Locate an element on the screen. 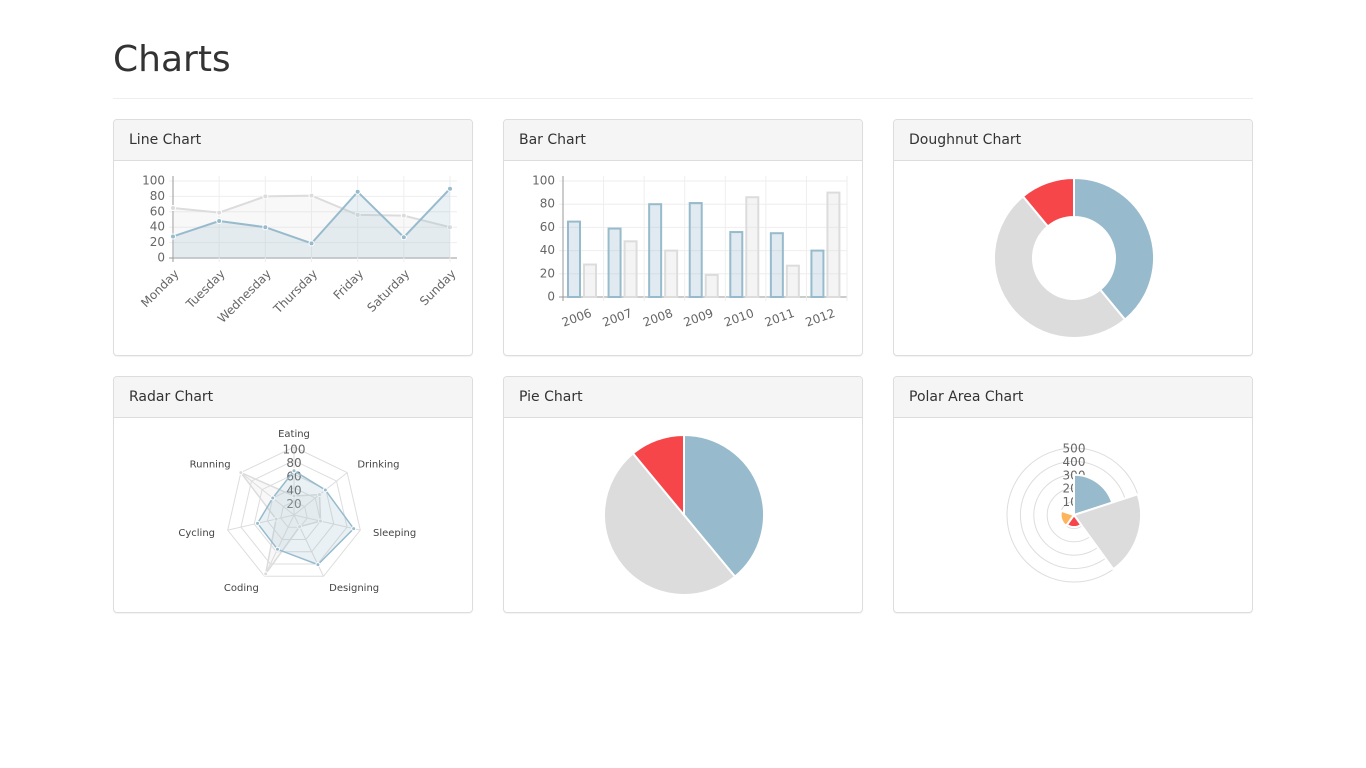 This screenshot has height=768, width=1366. page-title: Charts is located at coordinates (172, 59).